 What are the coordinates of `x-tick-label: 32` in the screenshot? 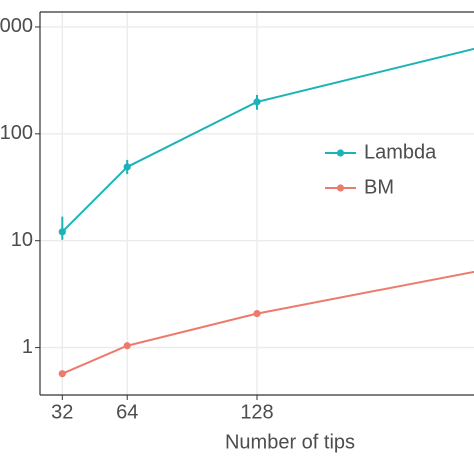 It's located at (62, 412).